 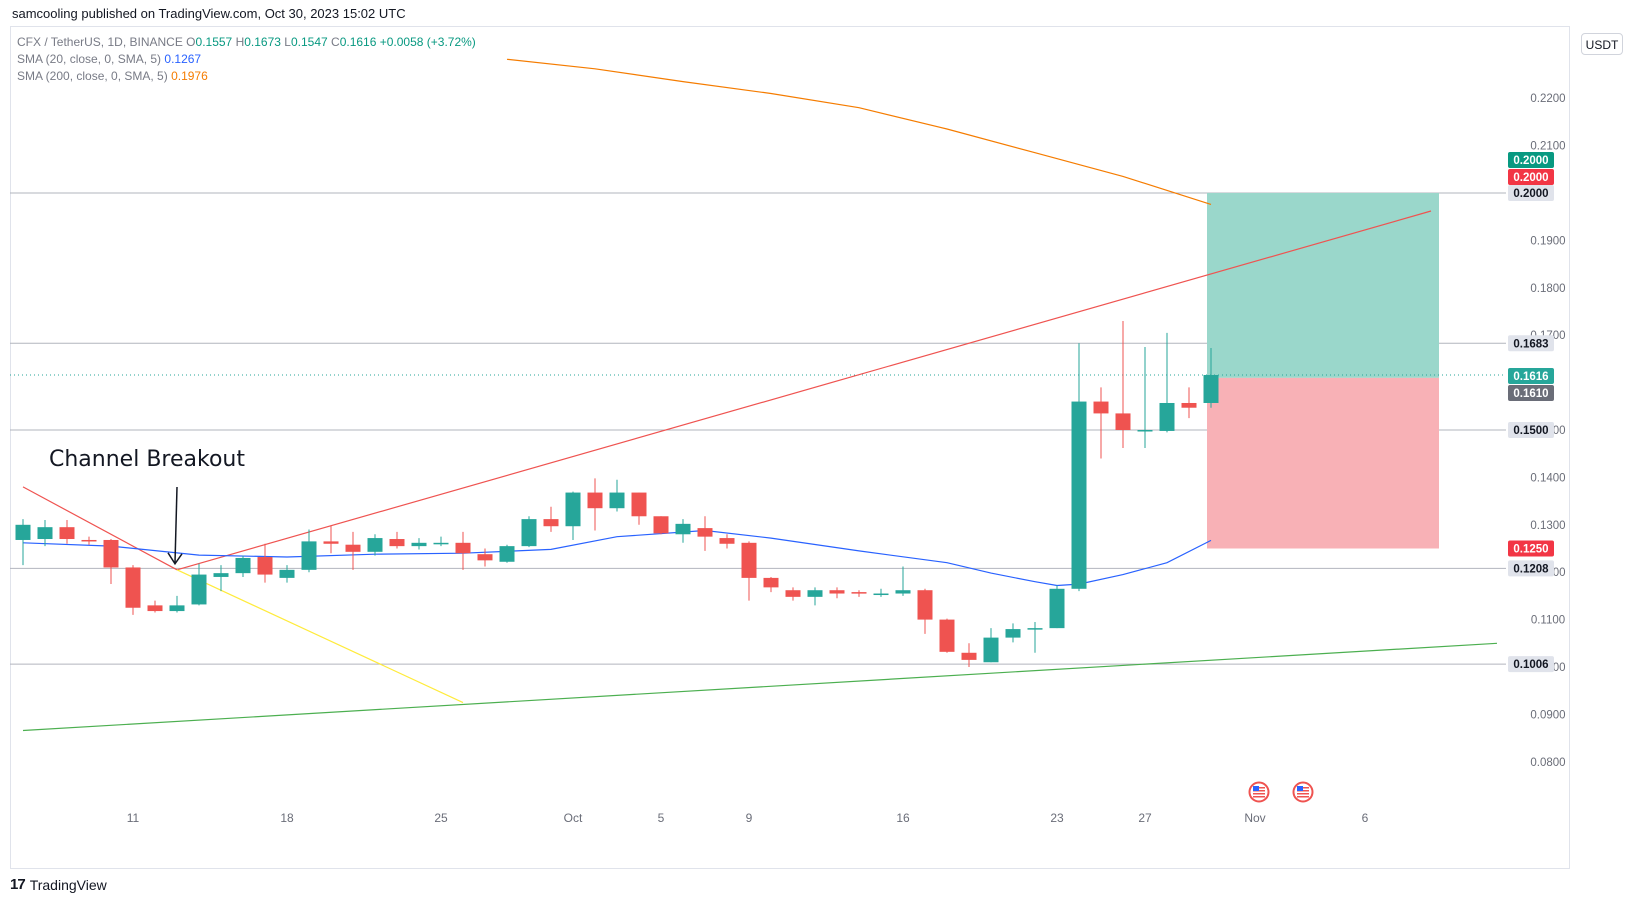 What do you see at coordinates (100, 528) in the screenshot?
I see `trendline-descending-channel` at bounding box center [100, 528].